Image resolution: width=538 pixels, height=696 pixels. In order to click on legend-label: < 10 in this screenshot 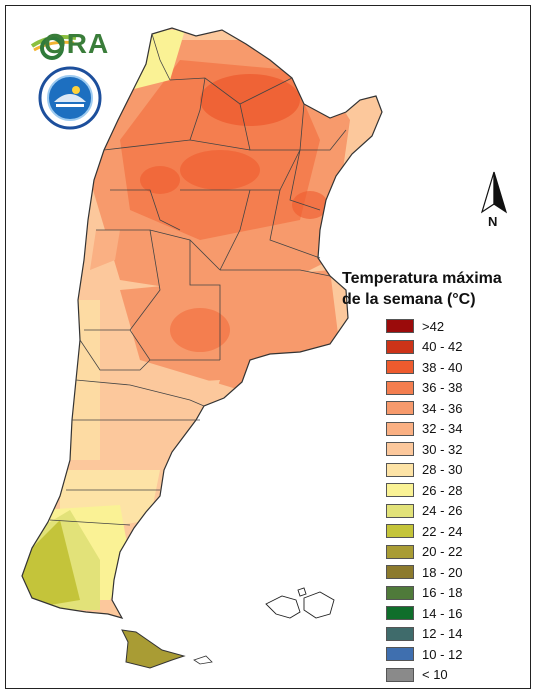, I will do `click(435, 675)`.